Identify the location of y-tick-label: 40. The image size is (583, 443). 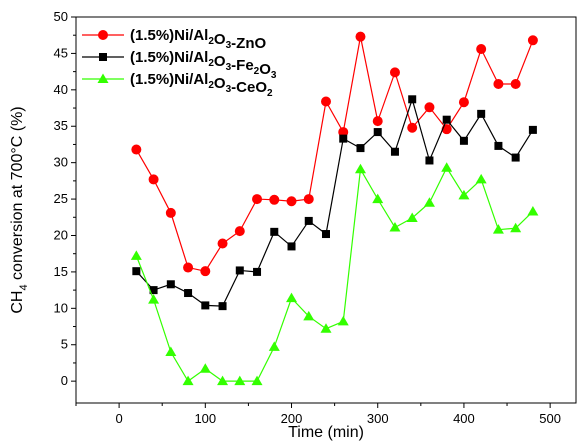
(61, 89).